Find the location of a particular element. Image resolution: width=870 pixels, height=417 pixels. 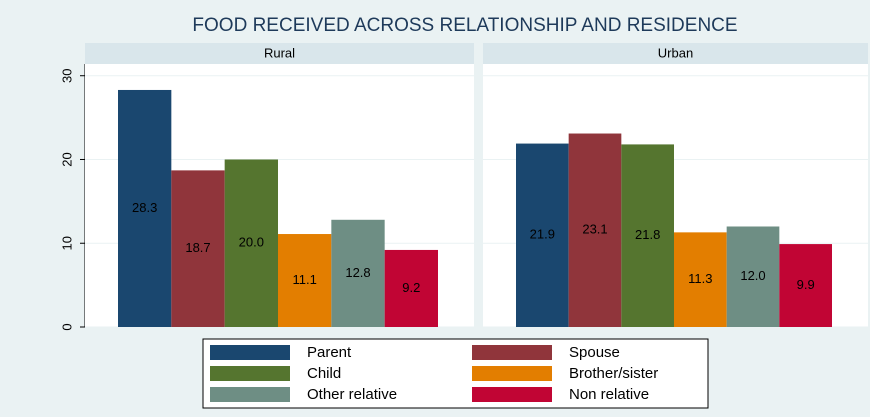

bar-label: 11.3 is located at coordinates (700, 278).